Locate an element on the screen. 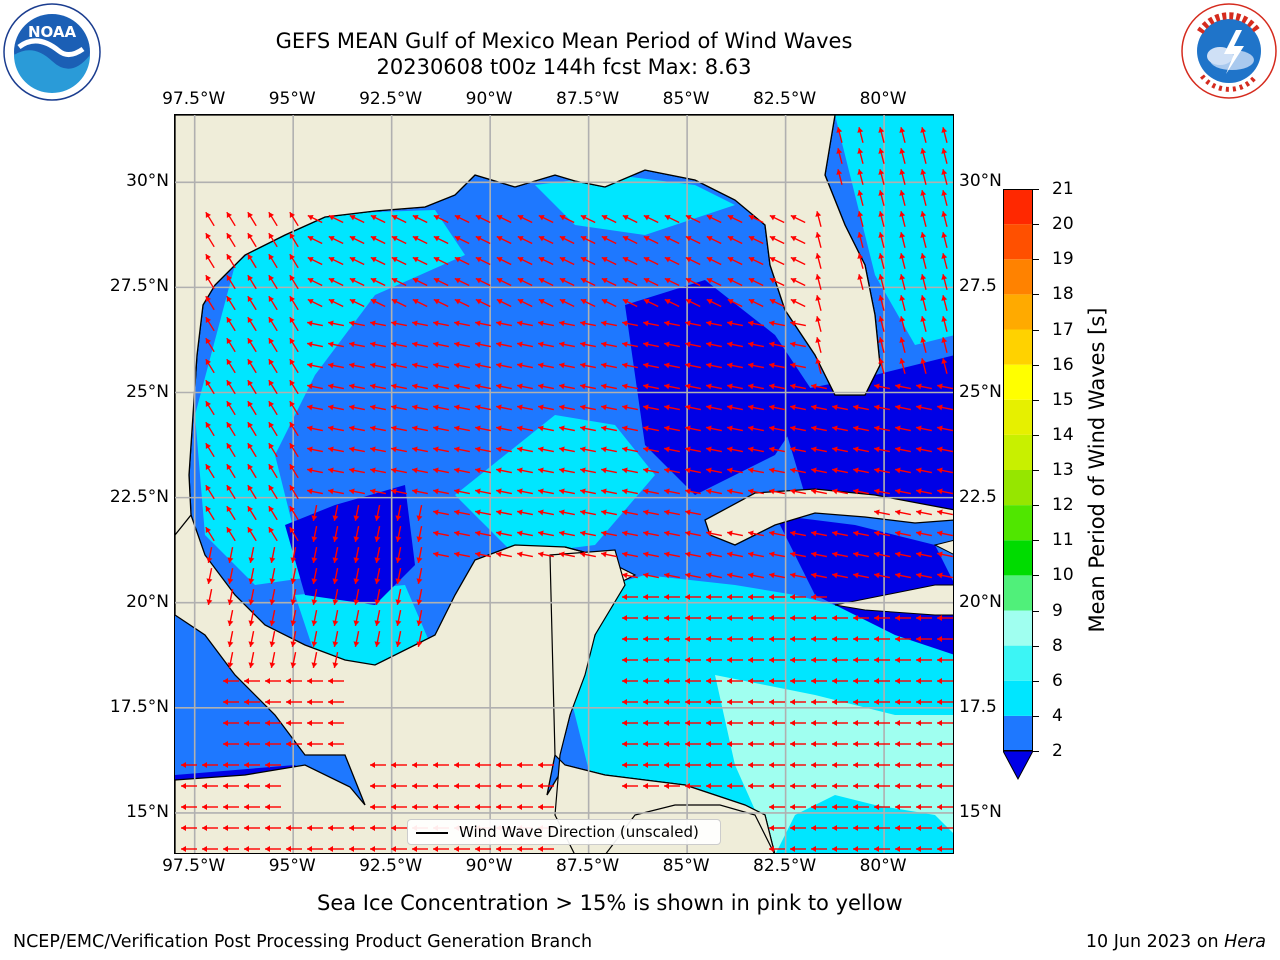 This screenshot has height=960, width=1280. period-band-2s-florida-straits is located at coordinates (864, 435).